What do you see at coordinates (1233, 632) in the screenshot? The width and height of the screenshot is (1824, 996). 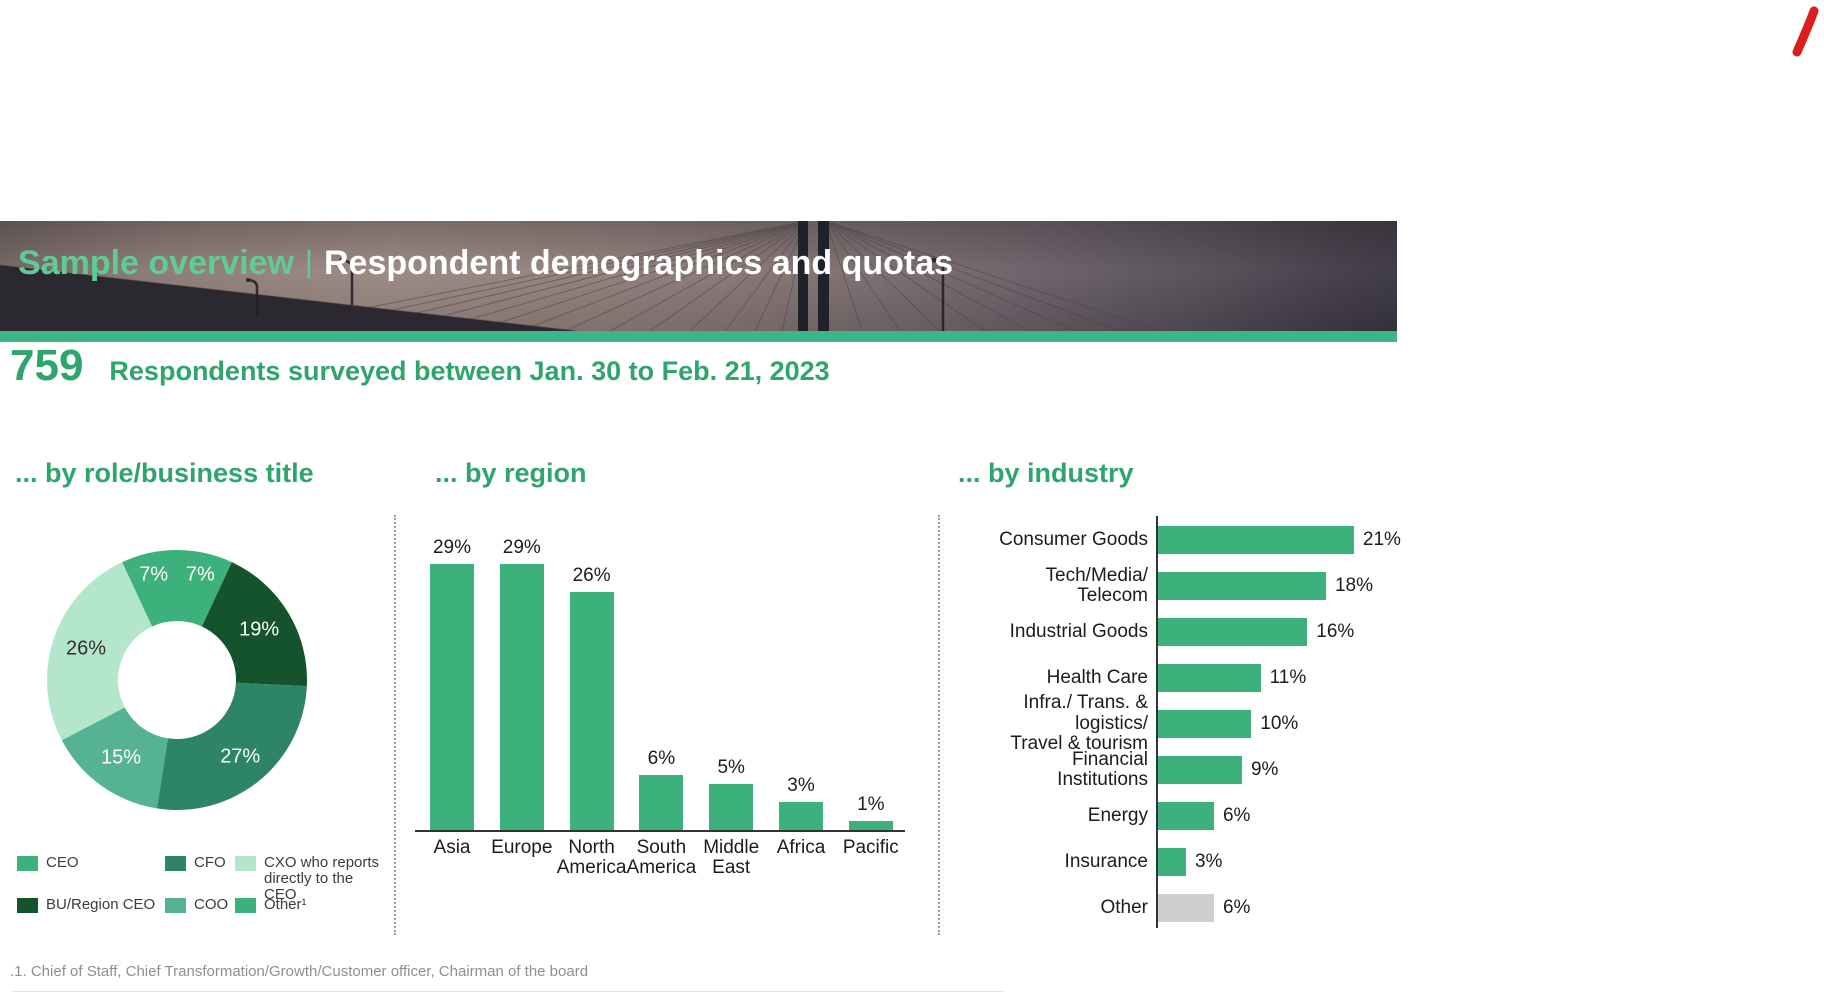 I see `industry-bar-industrial-goods` at bounding box center [1233, 632].